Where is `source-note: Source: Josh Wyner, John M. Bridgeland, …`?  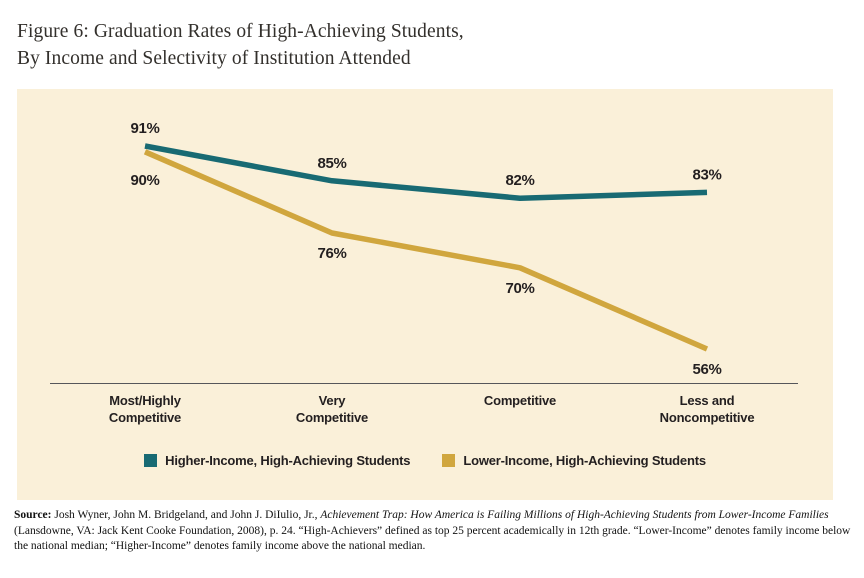
source-note: Source: Josh Wyner, John M. Bridgeland, … is located at coordinates (433, 531).